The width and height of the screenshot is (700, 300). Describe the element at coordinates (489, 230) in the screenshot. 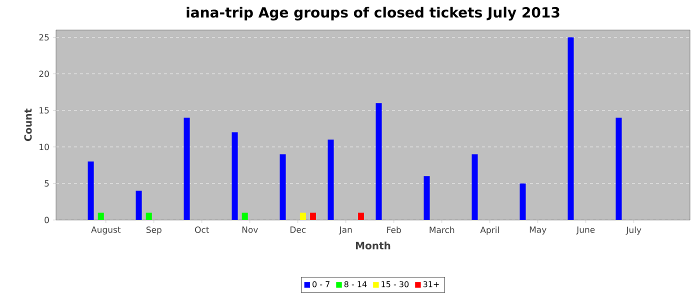

I see `x-tick-label: April` at that location.